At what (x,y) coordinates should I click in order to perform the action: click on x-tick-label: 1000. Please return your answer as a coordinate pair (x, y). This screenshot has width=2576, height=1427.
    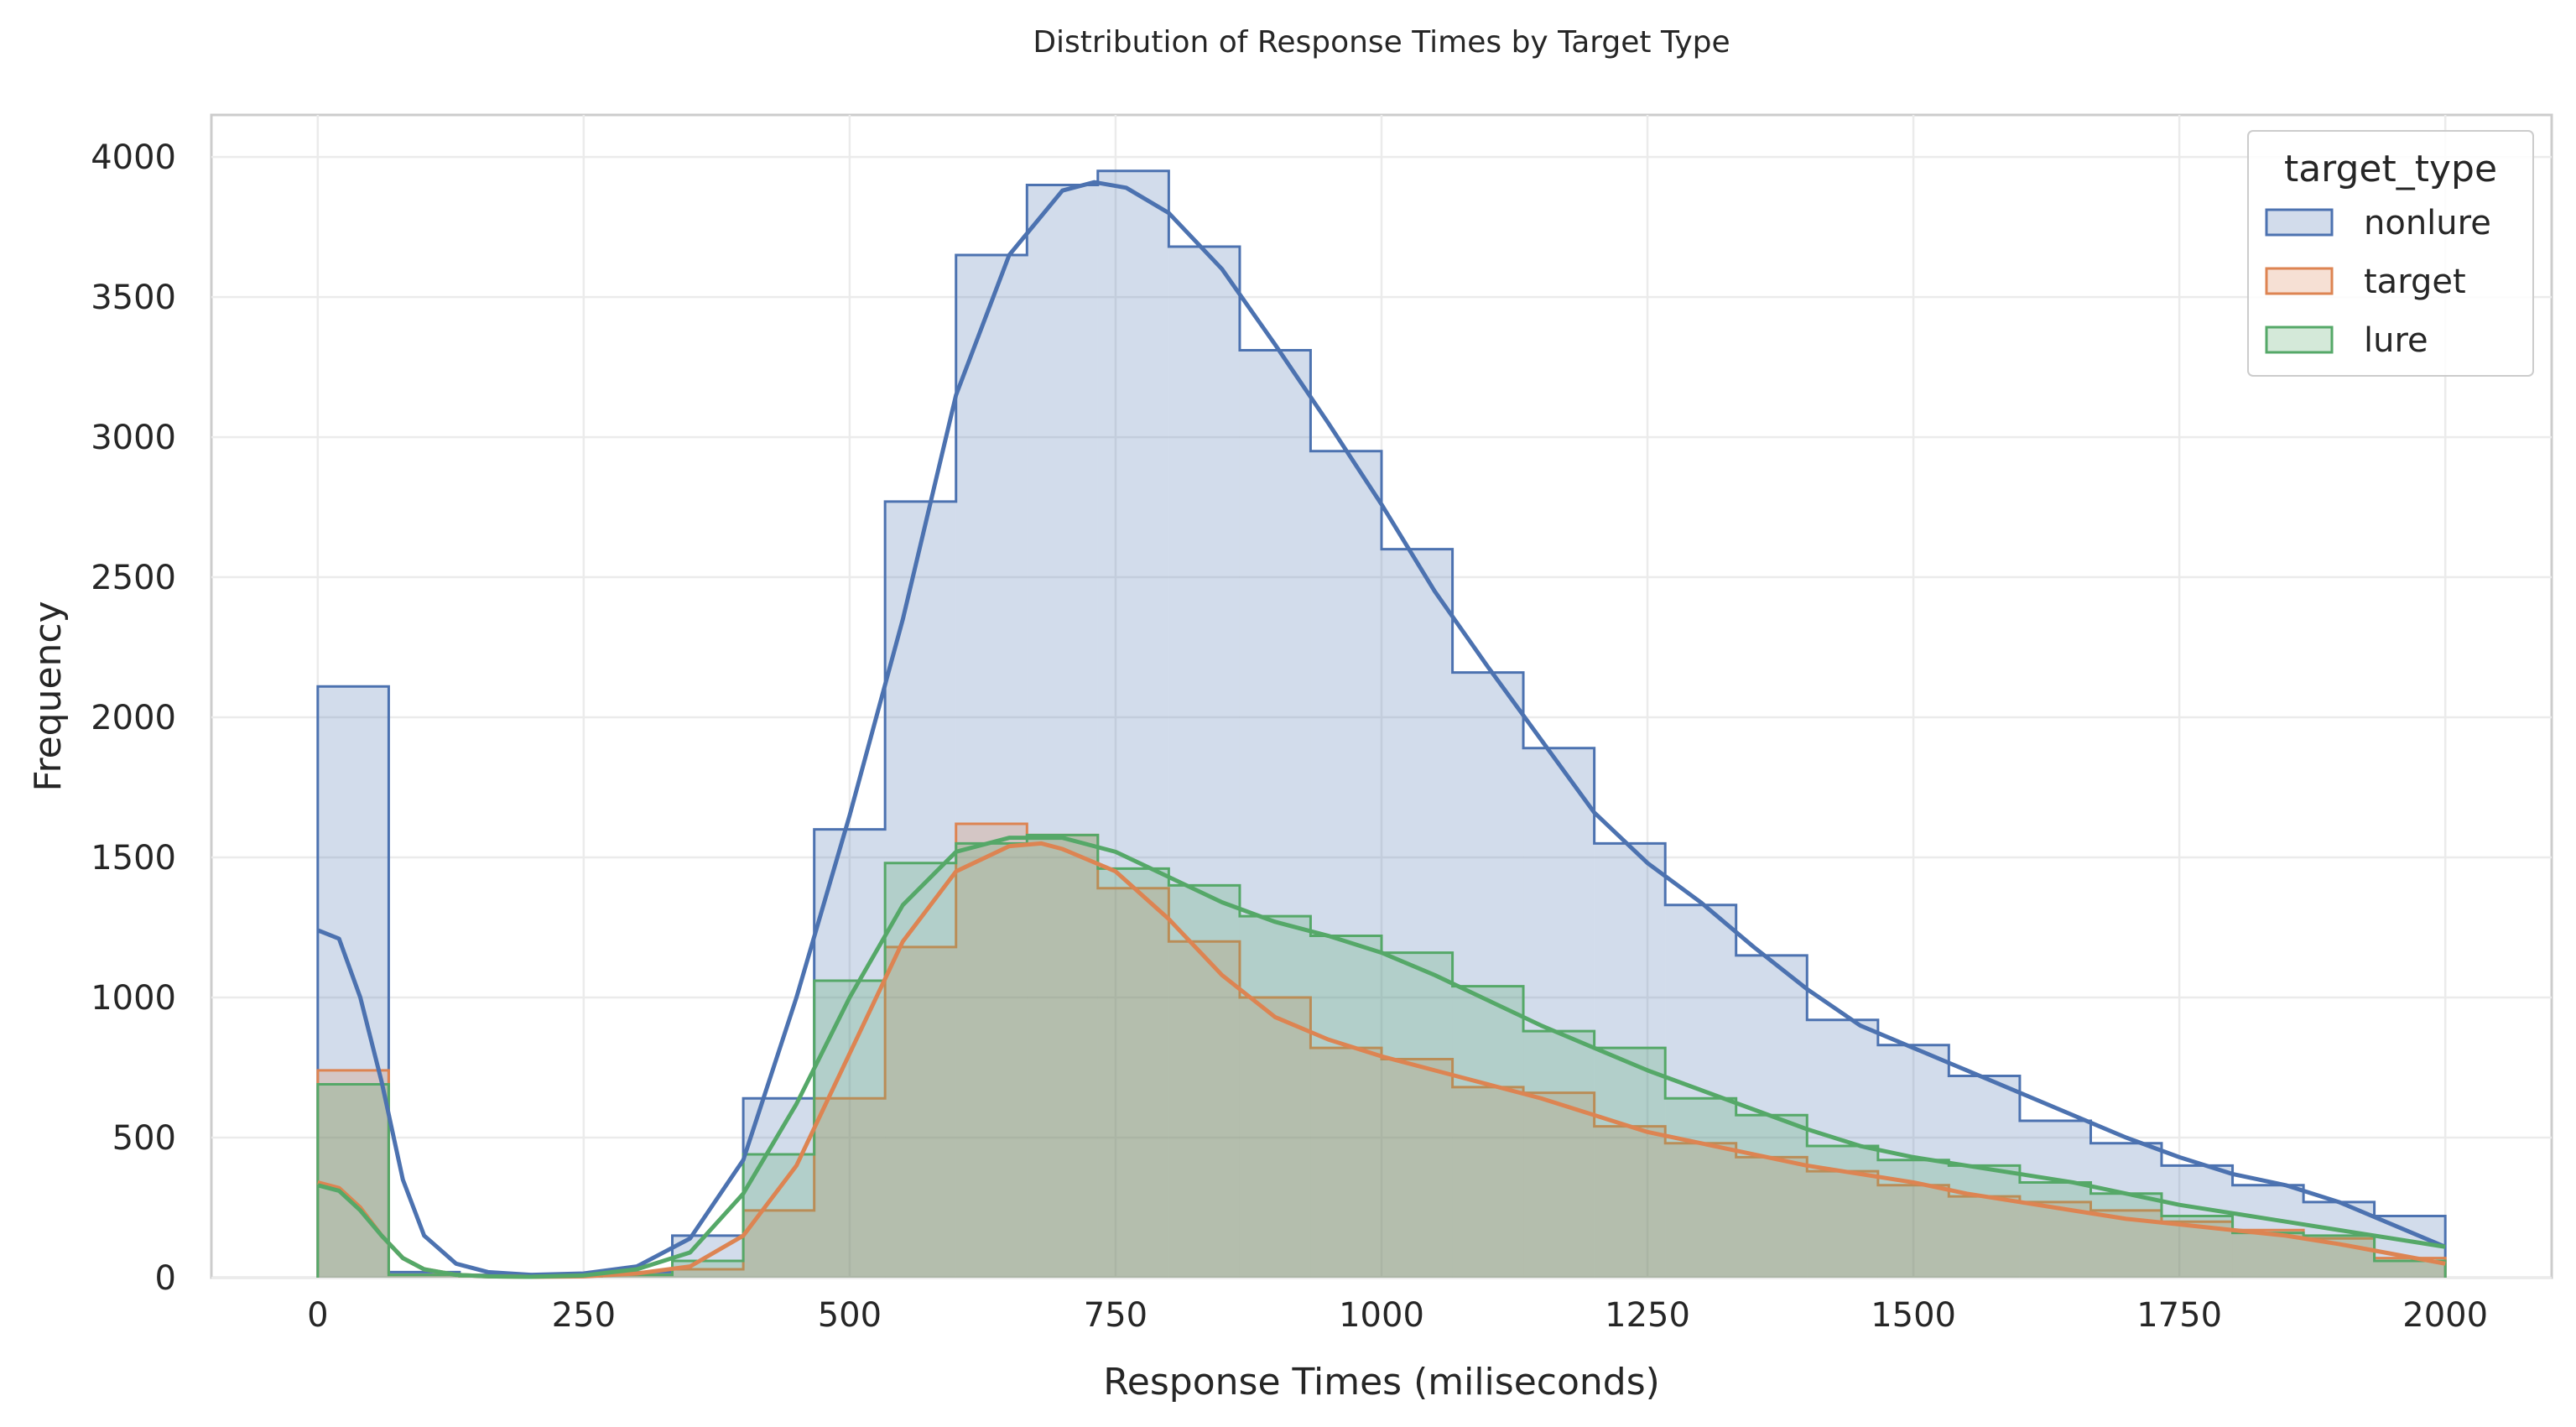
    Looking at the image, I should click on (1381, 1315).